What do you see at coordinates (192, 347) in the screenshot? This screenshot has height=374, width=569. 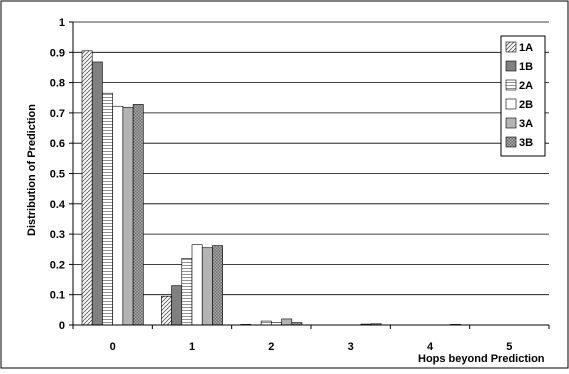 I see `x-tick-label: 1` at bounding box center [192, 347].